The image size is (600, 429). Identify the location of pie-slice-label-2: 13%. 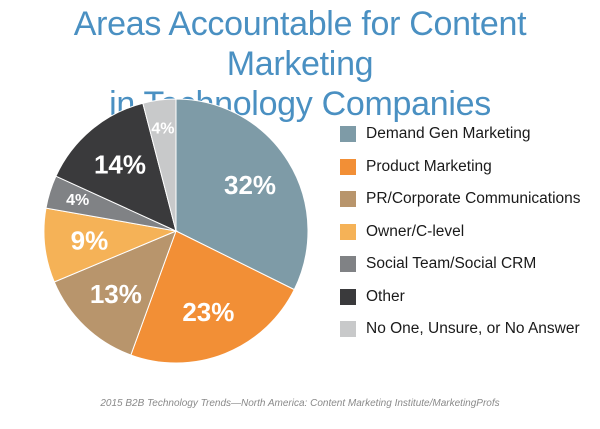
(116, 294).